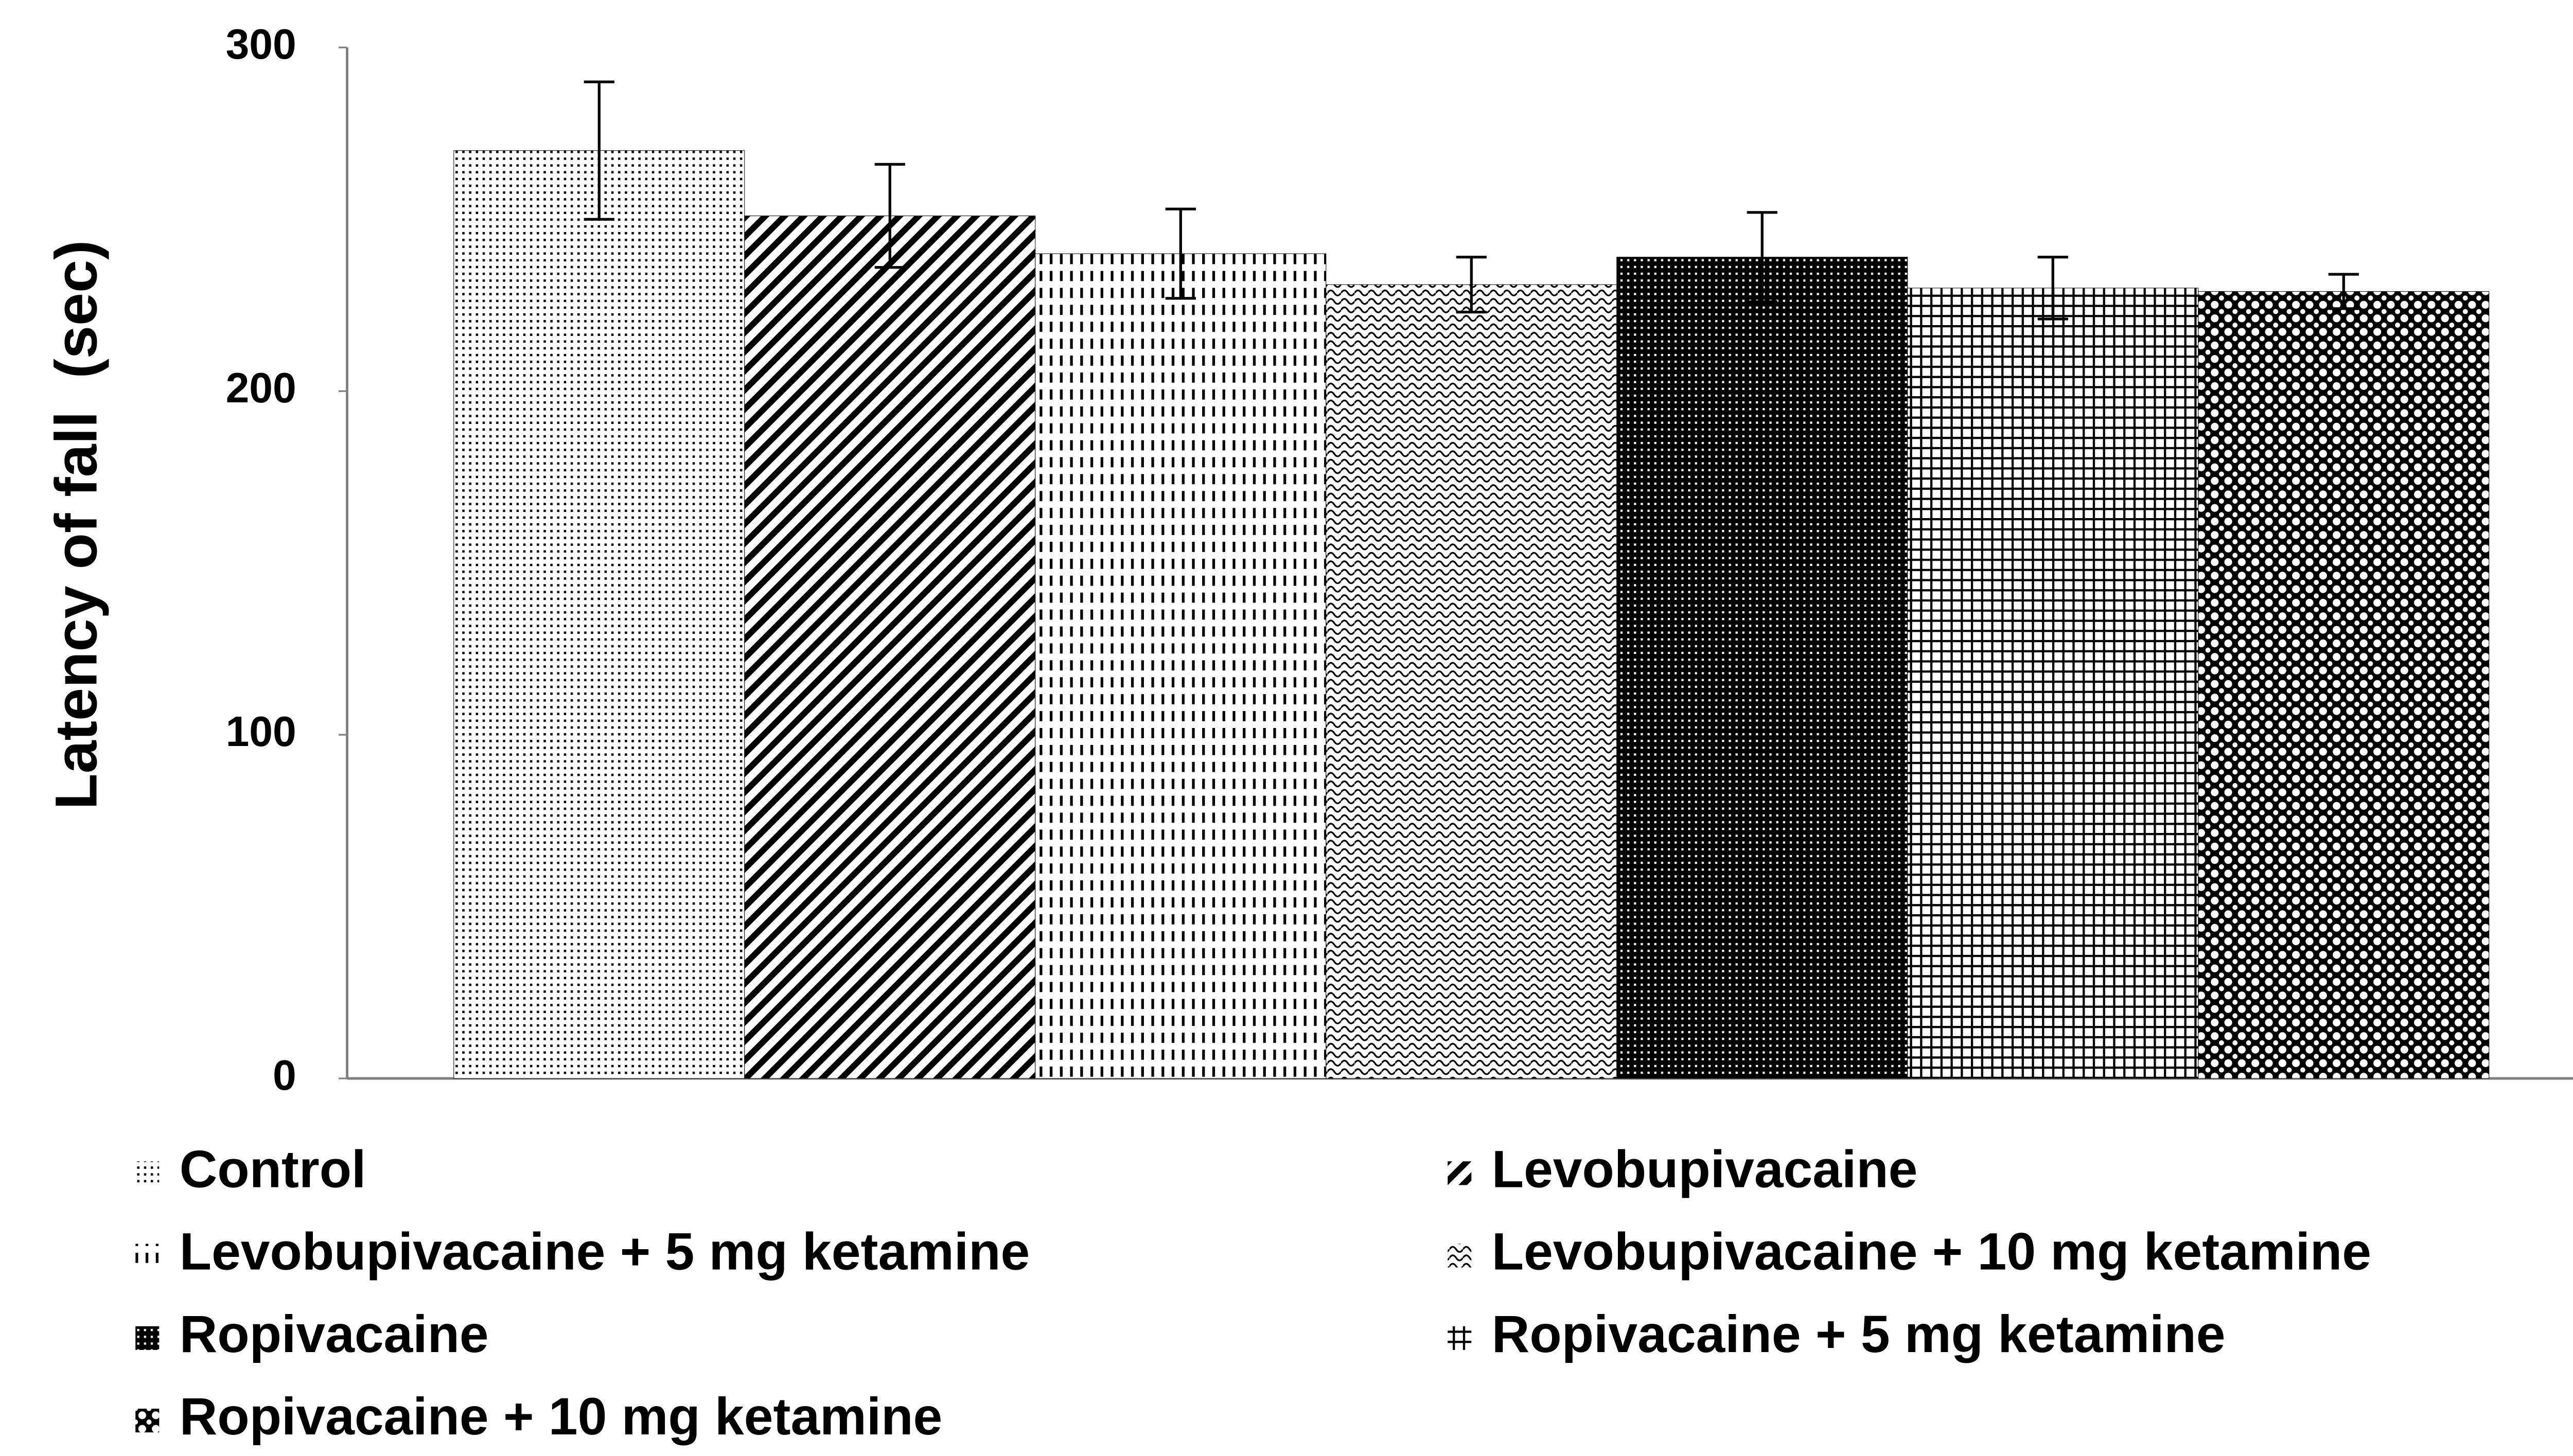 Image resolution: width=2573 pixels, height=1456 pixels. I want to click on legend-label: Levobupivacaine + 10 mg ketamine, so click(1931, 1251).